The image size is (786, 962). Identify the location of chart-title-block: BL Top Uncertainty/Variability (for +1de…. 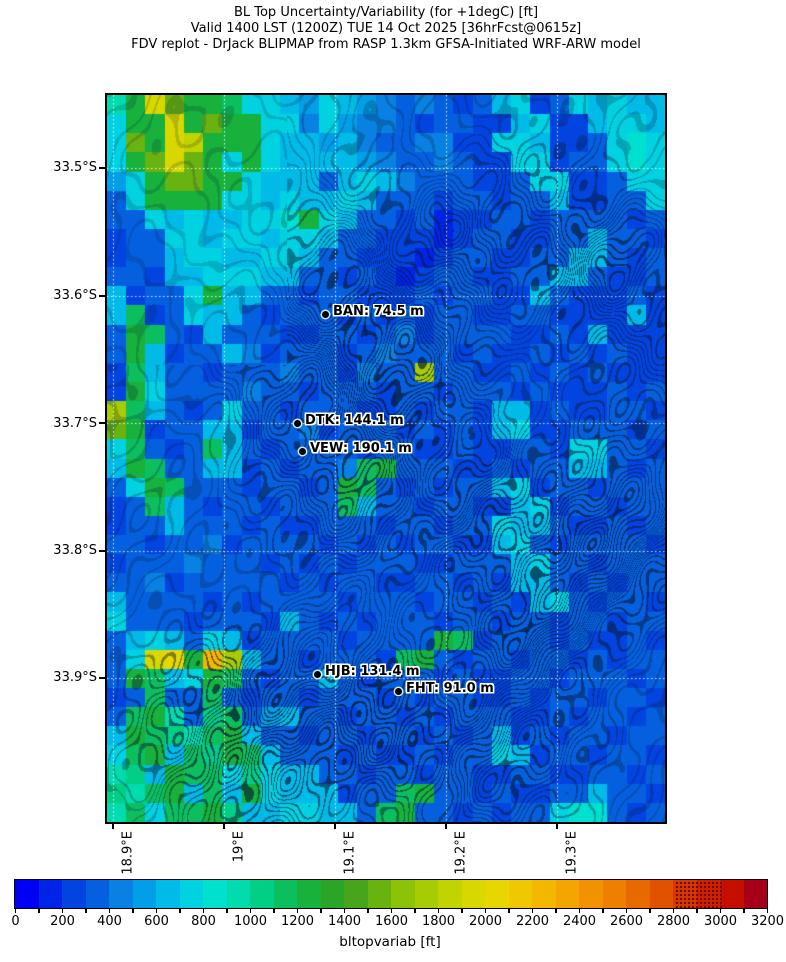
(386, 29).